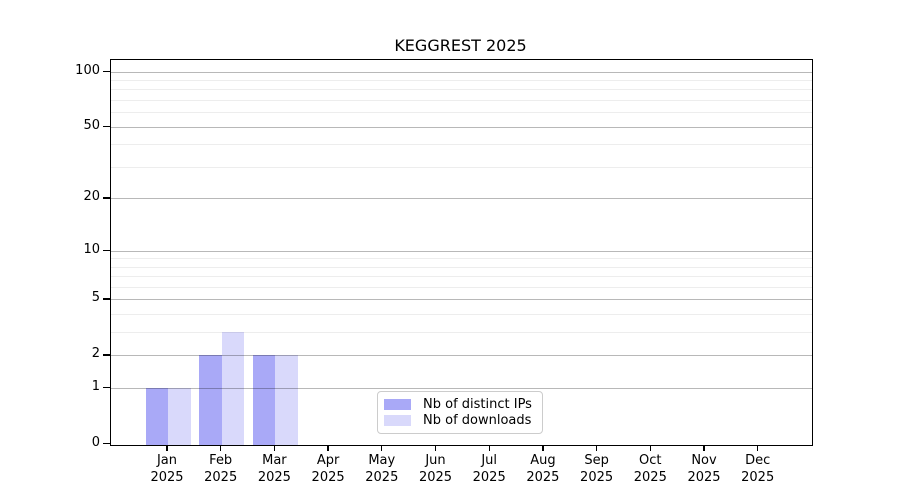 This screenshot has height=500, width=900. Describe the element at coordinates (167, 469) in the screenshot. I see `x-tick-label-jan: Jan 2025` at that location.